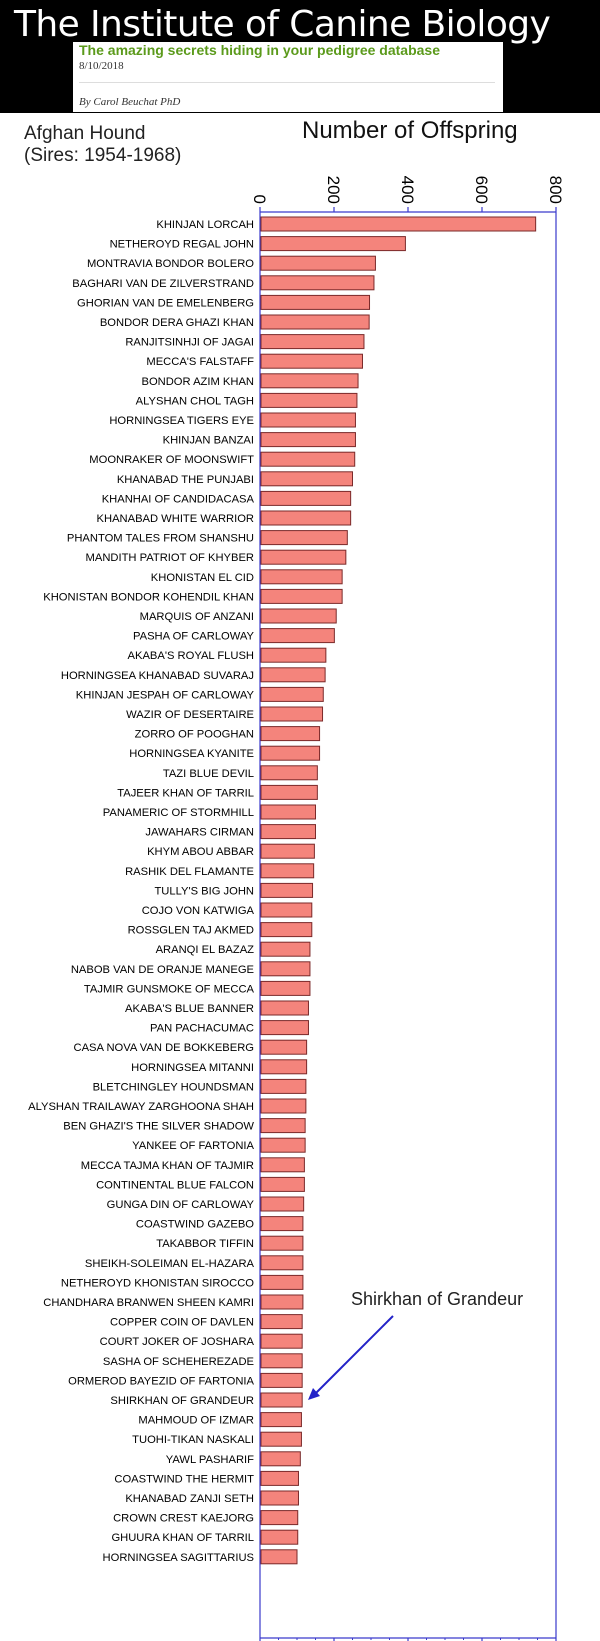 This screenshot has height=1641, width=600. What do you see at coordinates (85, 133) in the screenshot?
I see `chart-subtitle-line-1: Afghan Hound` at bounding box center [85, 133].